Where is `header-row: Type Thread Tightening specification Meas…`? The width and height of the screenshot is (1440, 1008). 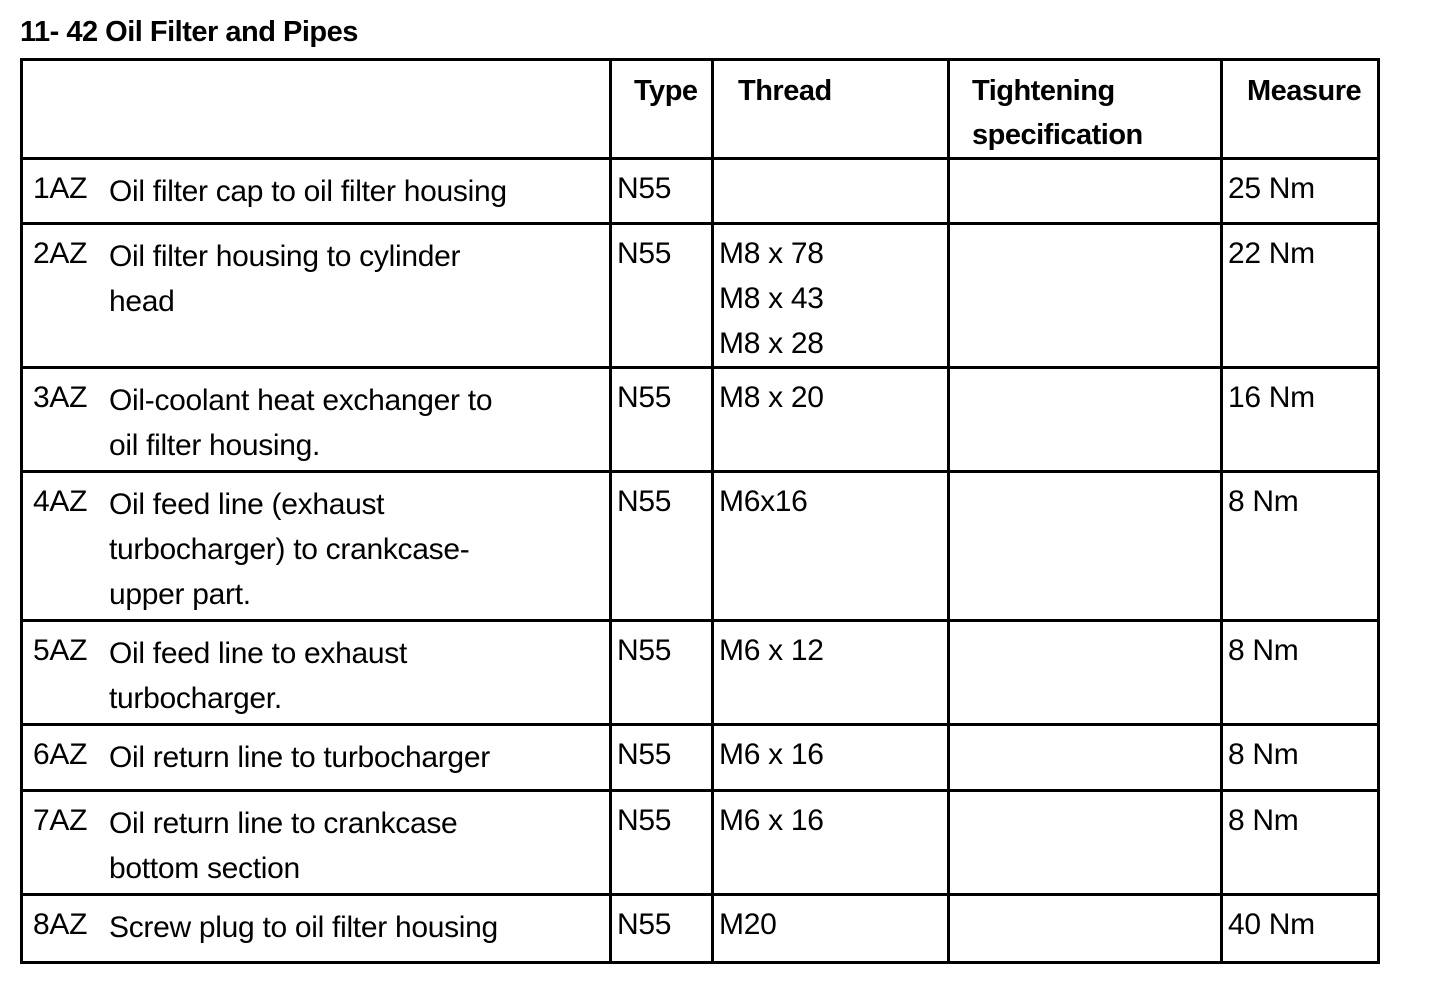 header-row: Type Thread Tightening specification Meas… is located at coordinates (700, 109).